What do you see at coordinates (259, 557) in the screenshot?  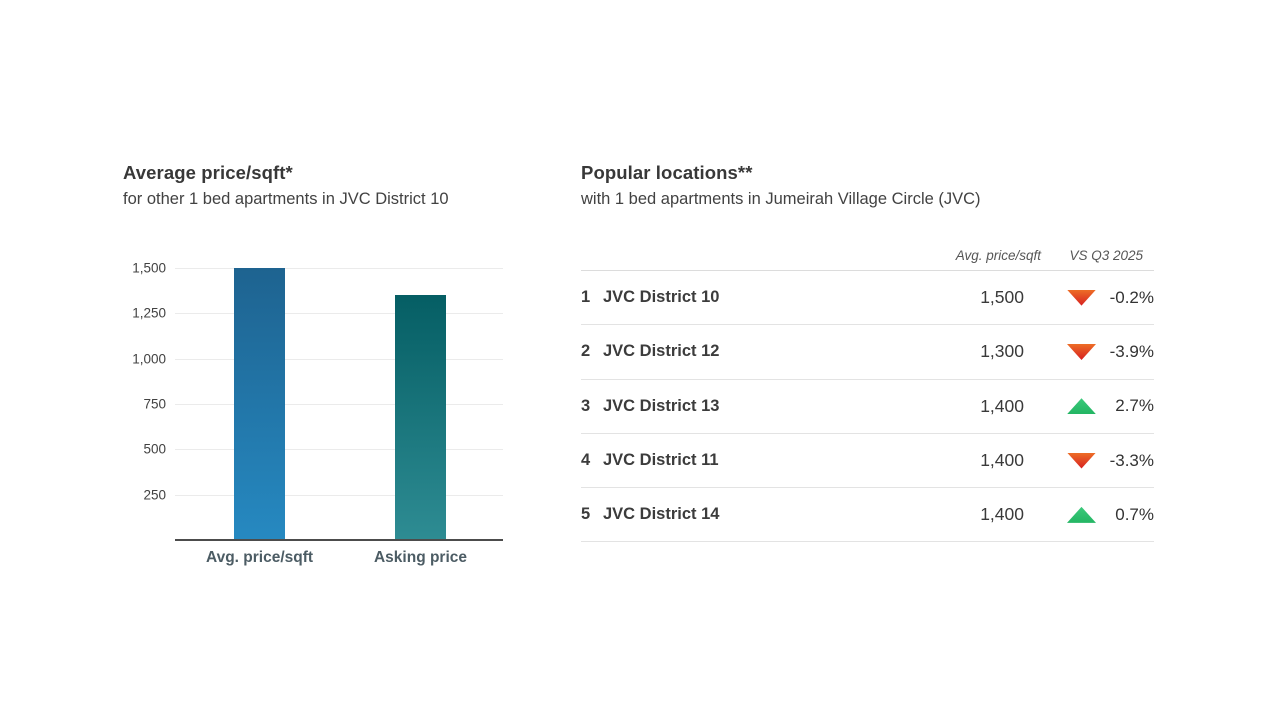 I see `x-axis-category-label: Avg. price/sqft` at bounding box center [259, 557].